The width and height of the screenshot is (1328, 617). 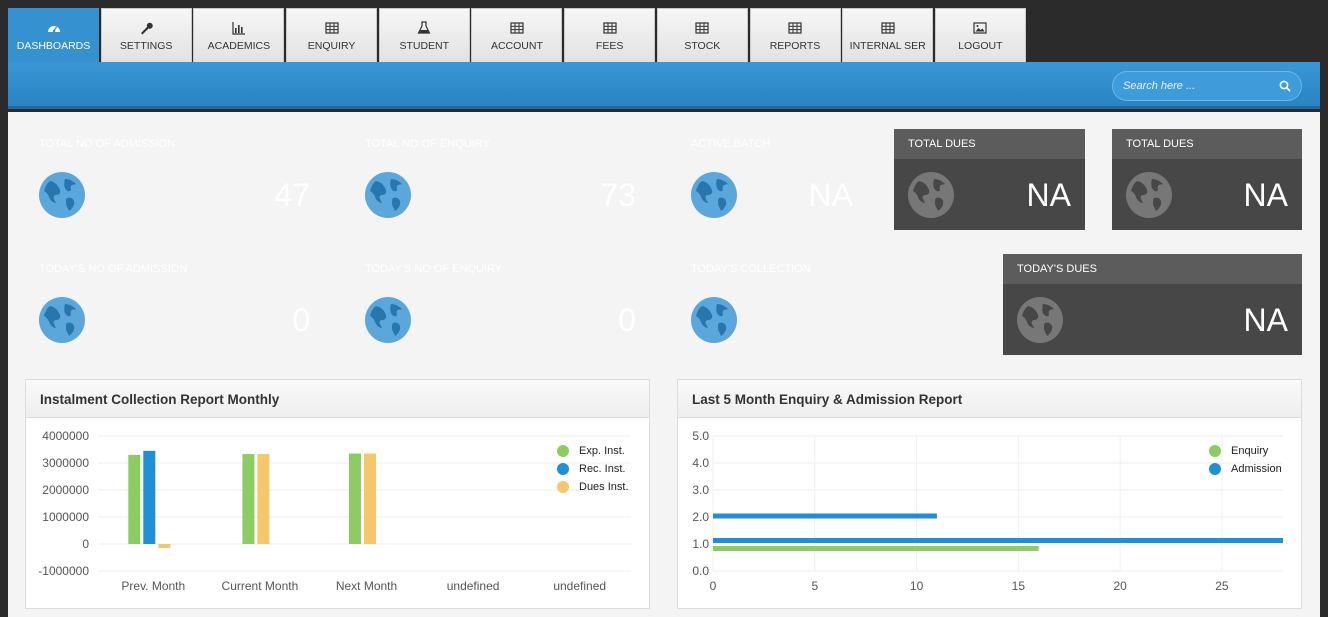 What do you see at coordinates (147, 28) in the screenshot?
I see `wrench-icon` at bounding box center [147, 28].